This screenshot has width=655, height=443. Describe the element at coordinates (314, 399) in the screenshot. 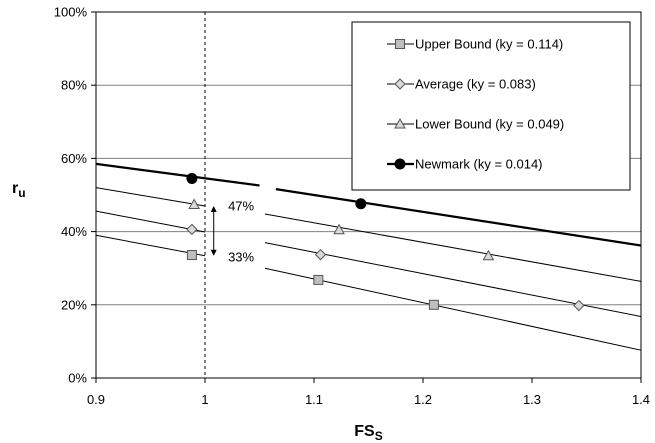

I see `x-tick-label: 1.1` at that location.